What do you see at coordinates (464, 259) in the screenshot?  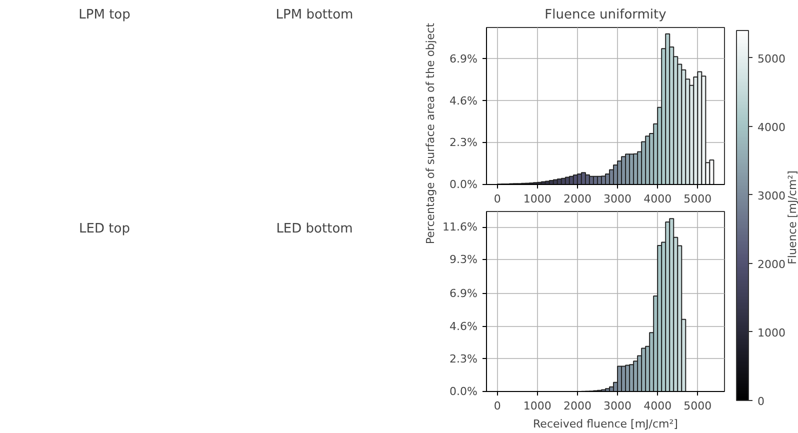 I see `y-tick-label: 9.3%` at bounding box center [464, 259].